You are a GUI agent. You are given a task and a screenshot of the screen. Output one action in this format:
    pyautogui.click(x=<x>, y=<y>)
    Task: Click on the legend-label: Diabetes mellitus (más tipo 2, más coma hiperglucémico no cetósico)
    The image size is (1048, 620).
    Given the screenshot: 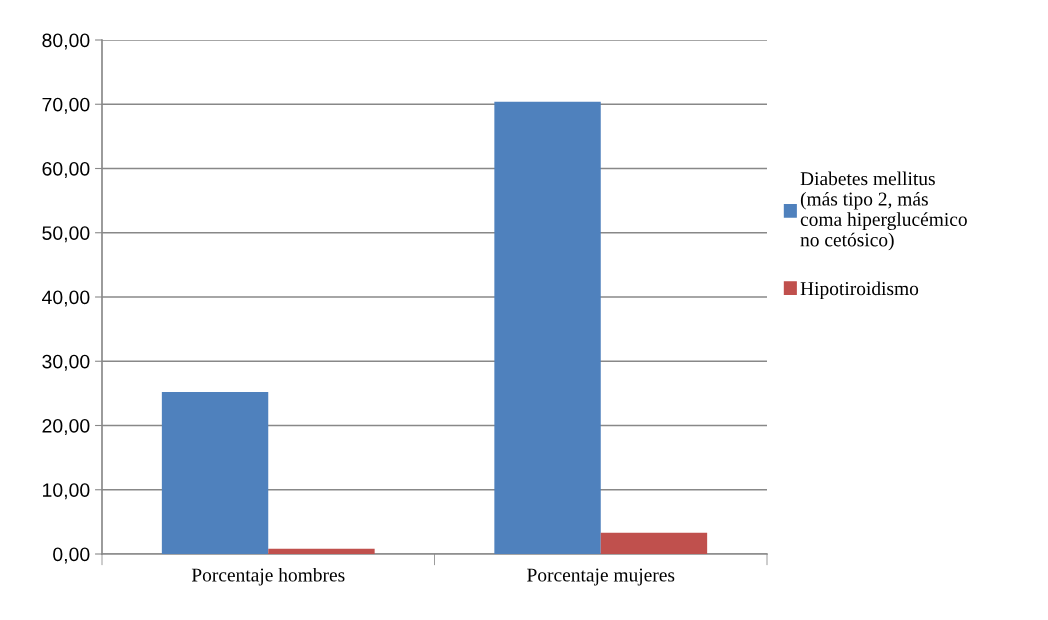 What is the action you would take?
    pyautogui.click(x=883, y=211)
    